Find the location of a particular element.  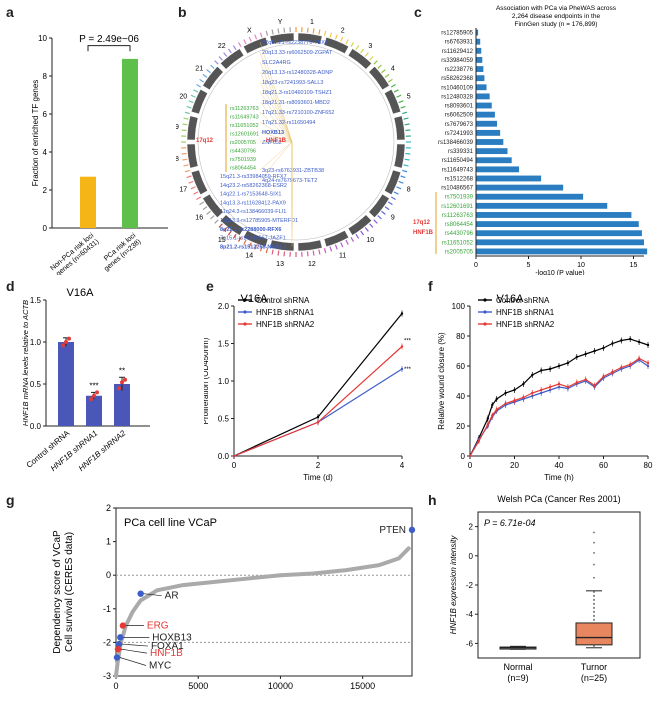

right-snp-label: 17q21.33-rs7210100-ZNF652 is located at coordinates (298, 113).